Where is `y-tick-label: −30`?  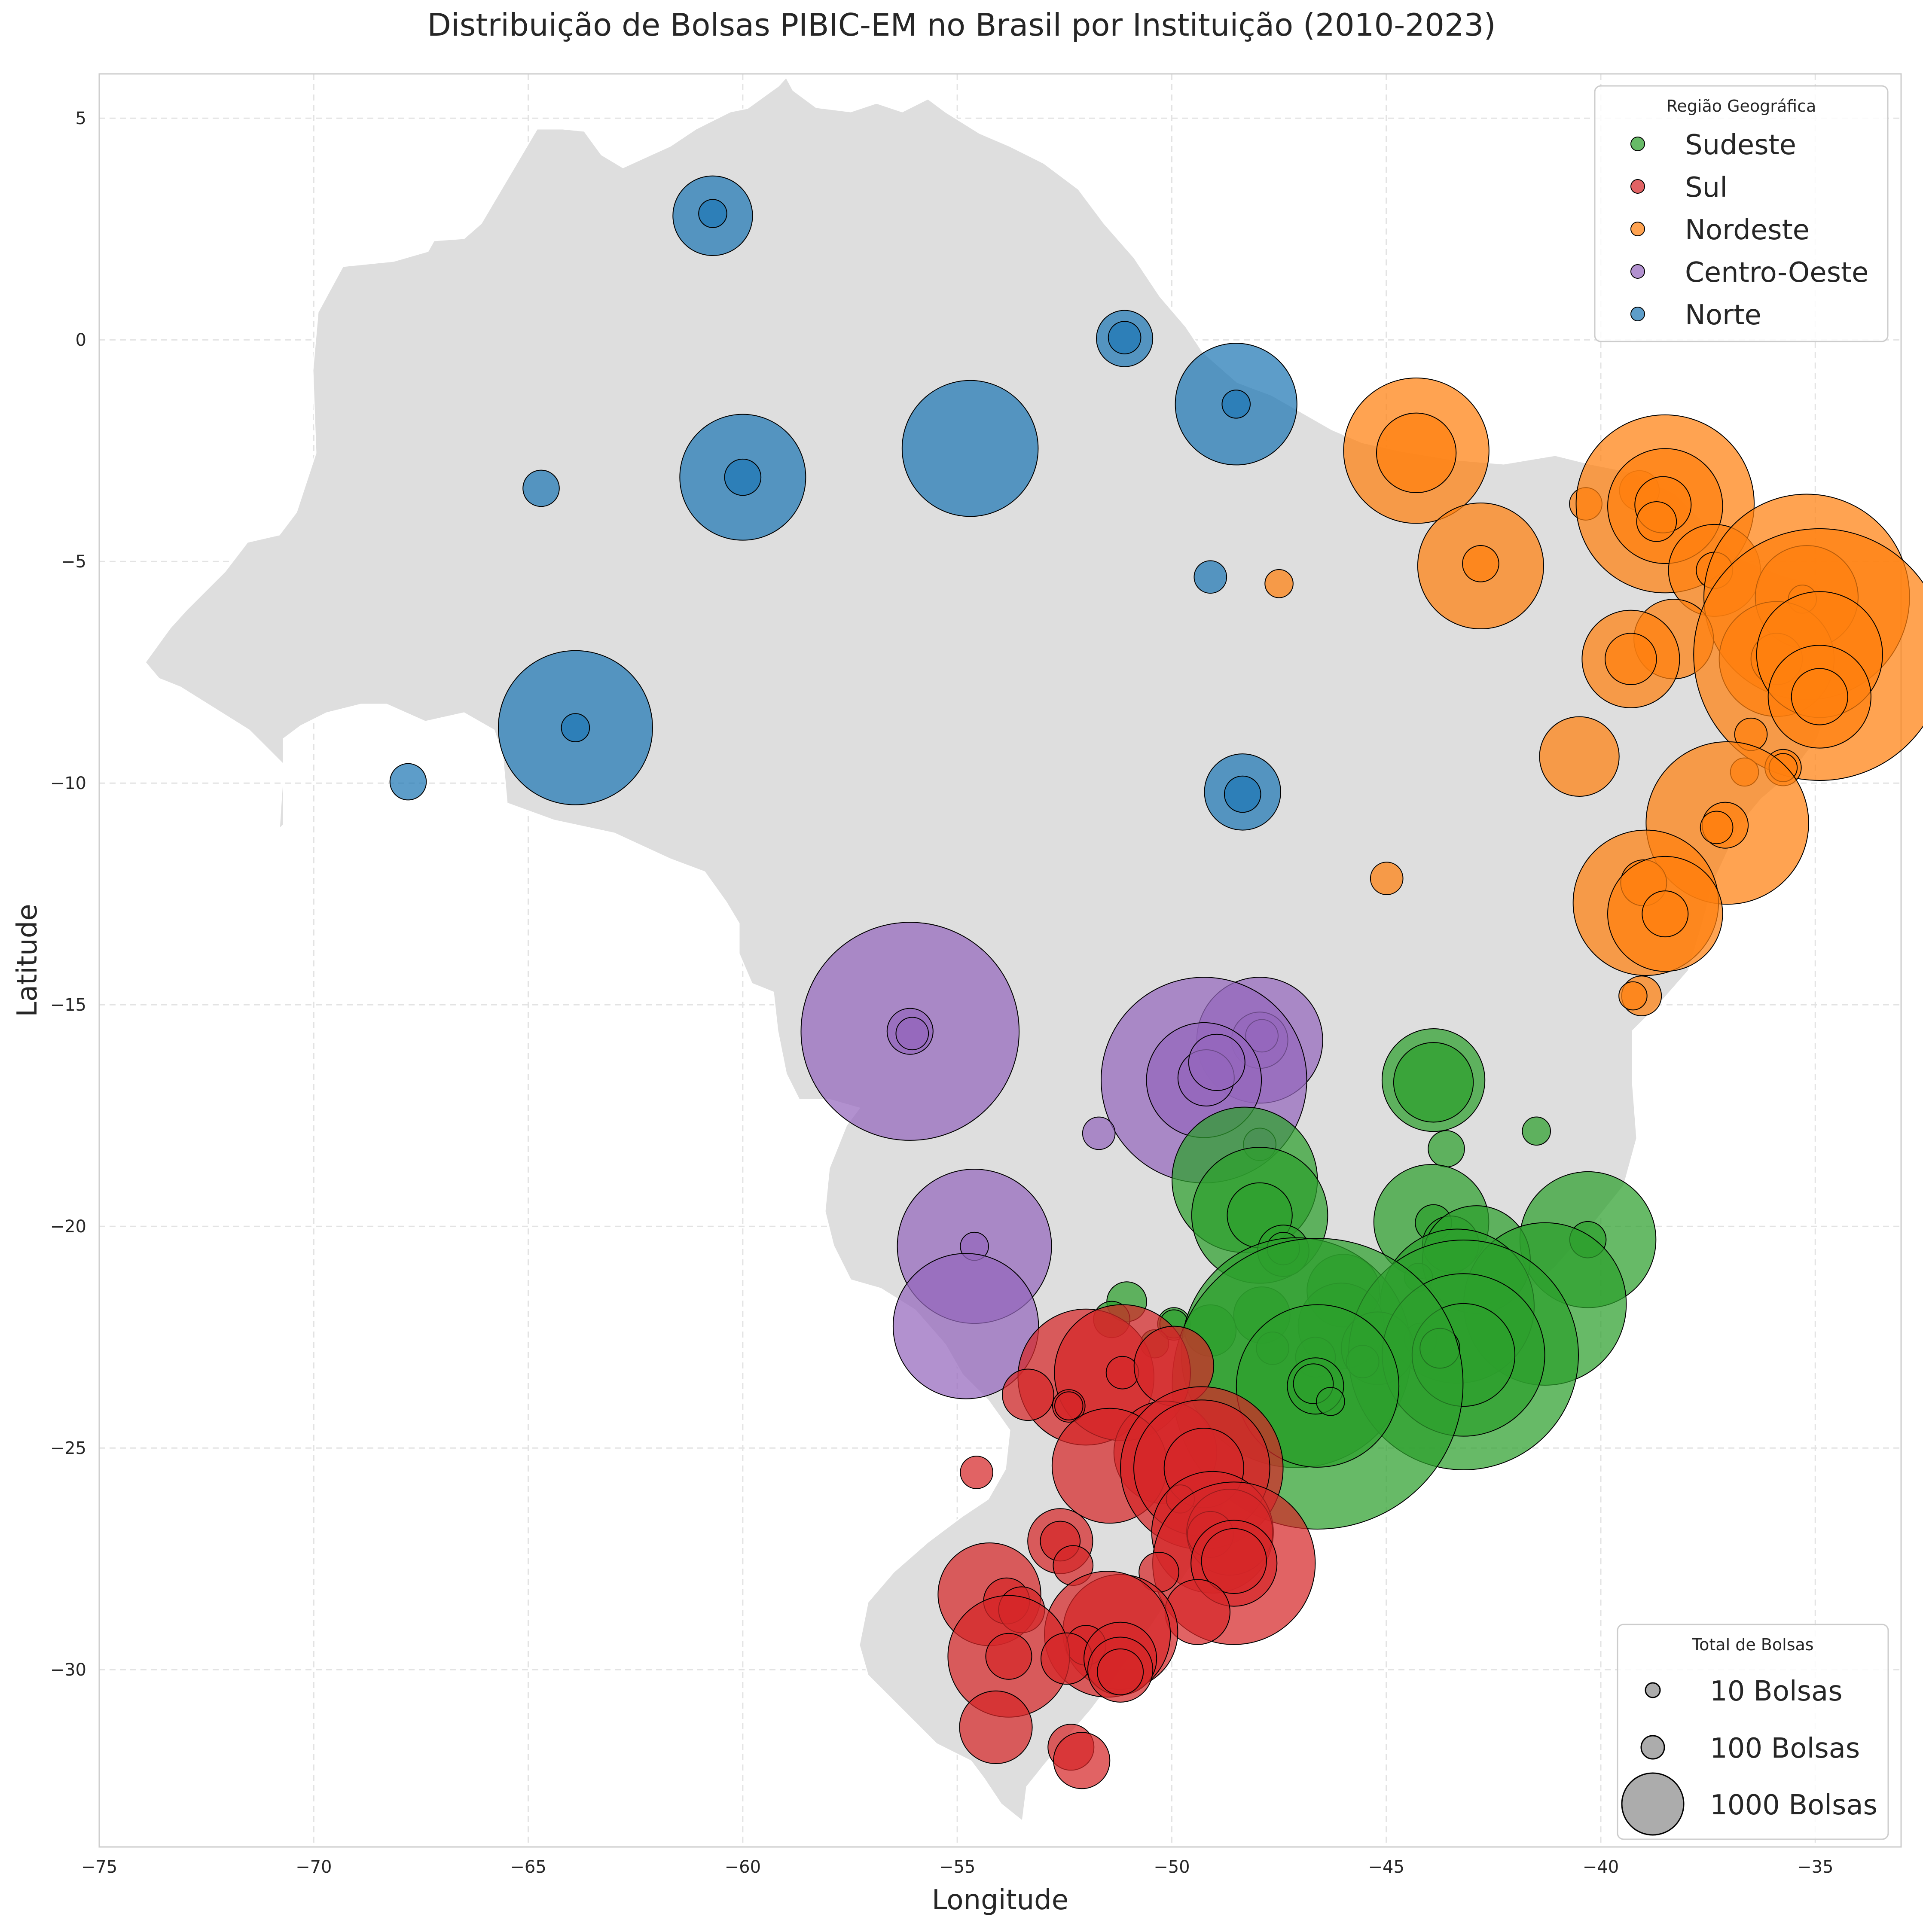
y-tick-label: −30 is located at coordinates (68, 1670).